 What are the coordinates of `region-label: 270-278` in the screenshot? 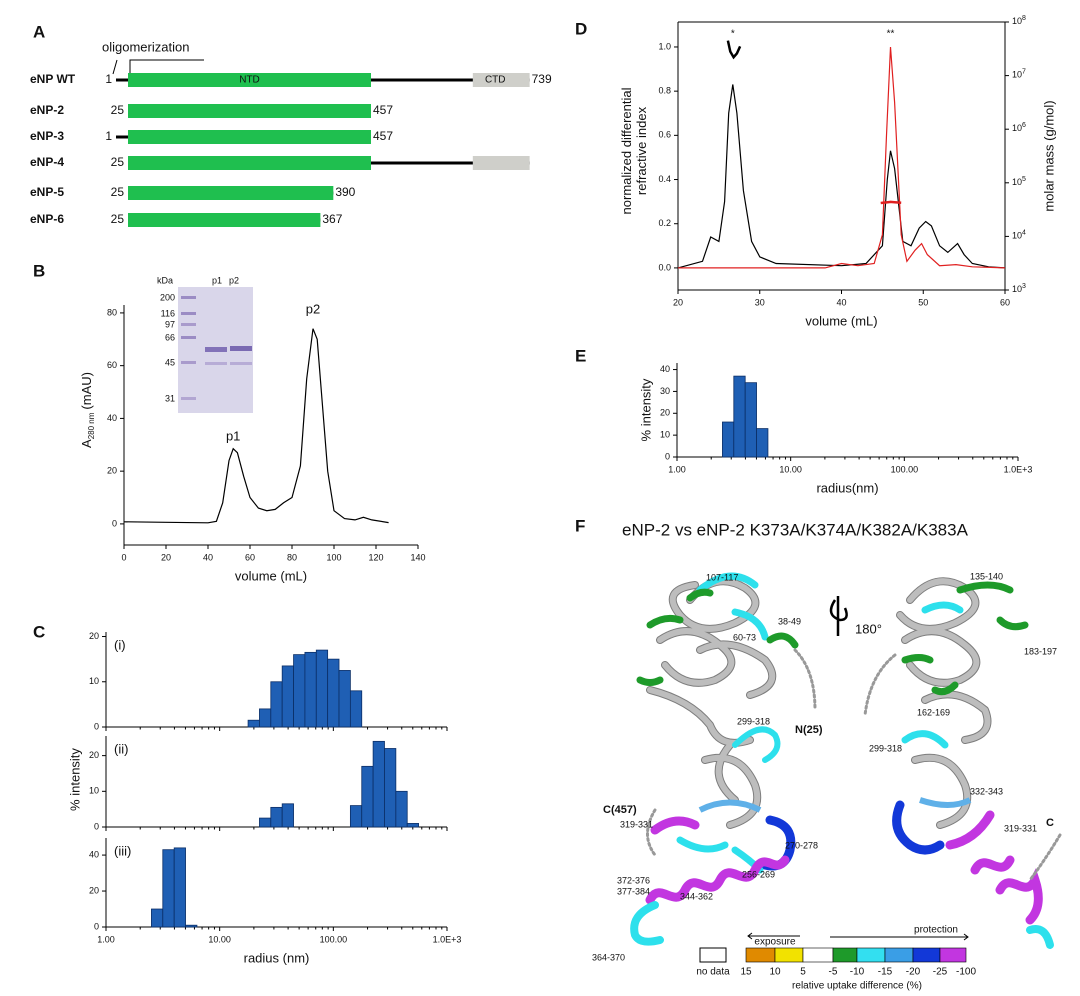 It's located at (801, 845).